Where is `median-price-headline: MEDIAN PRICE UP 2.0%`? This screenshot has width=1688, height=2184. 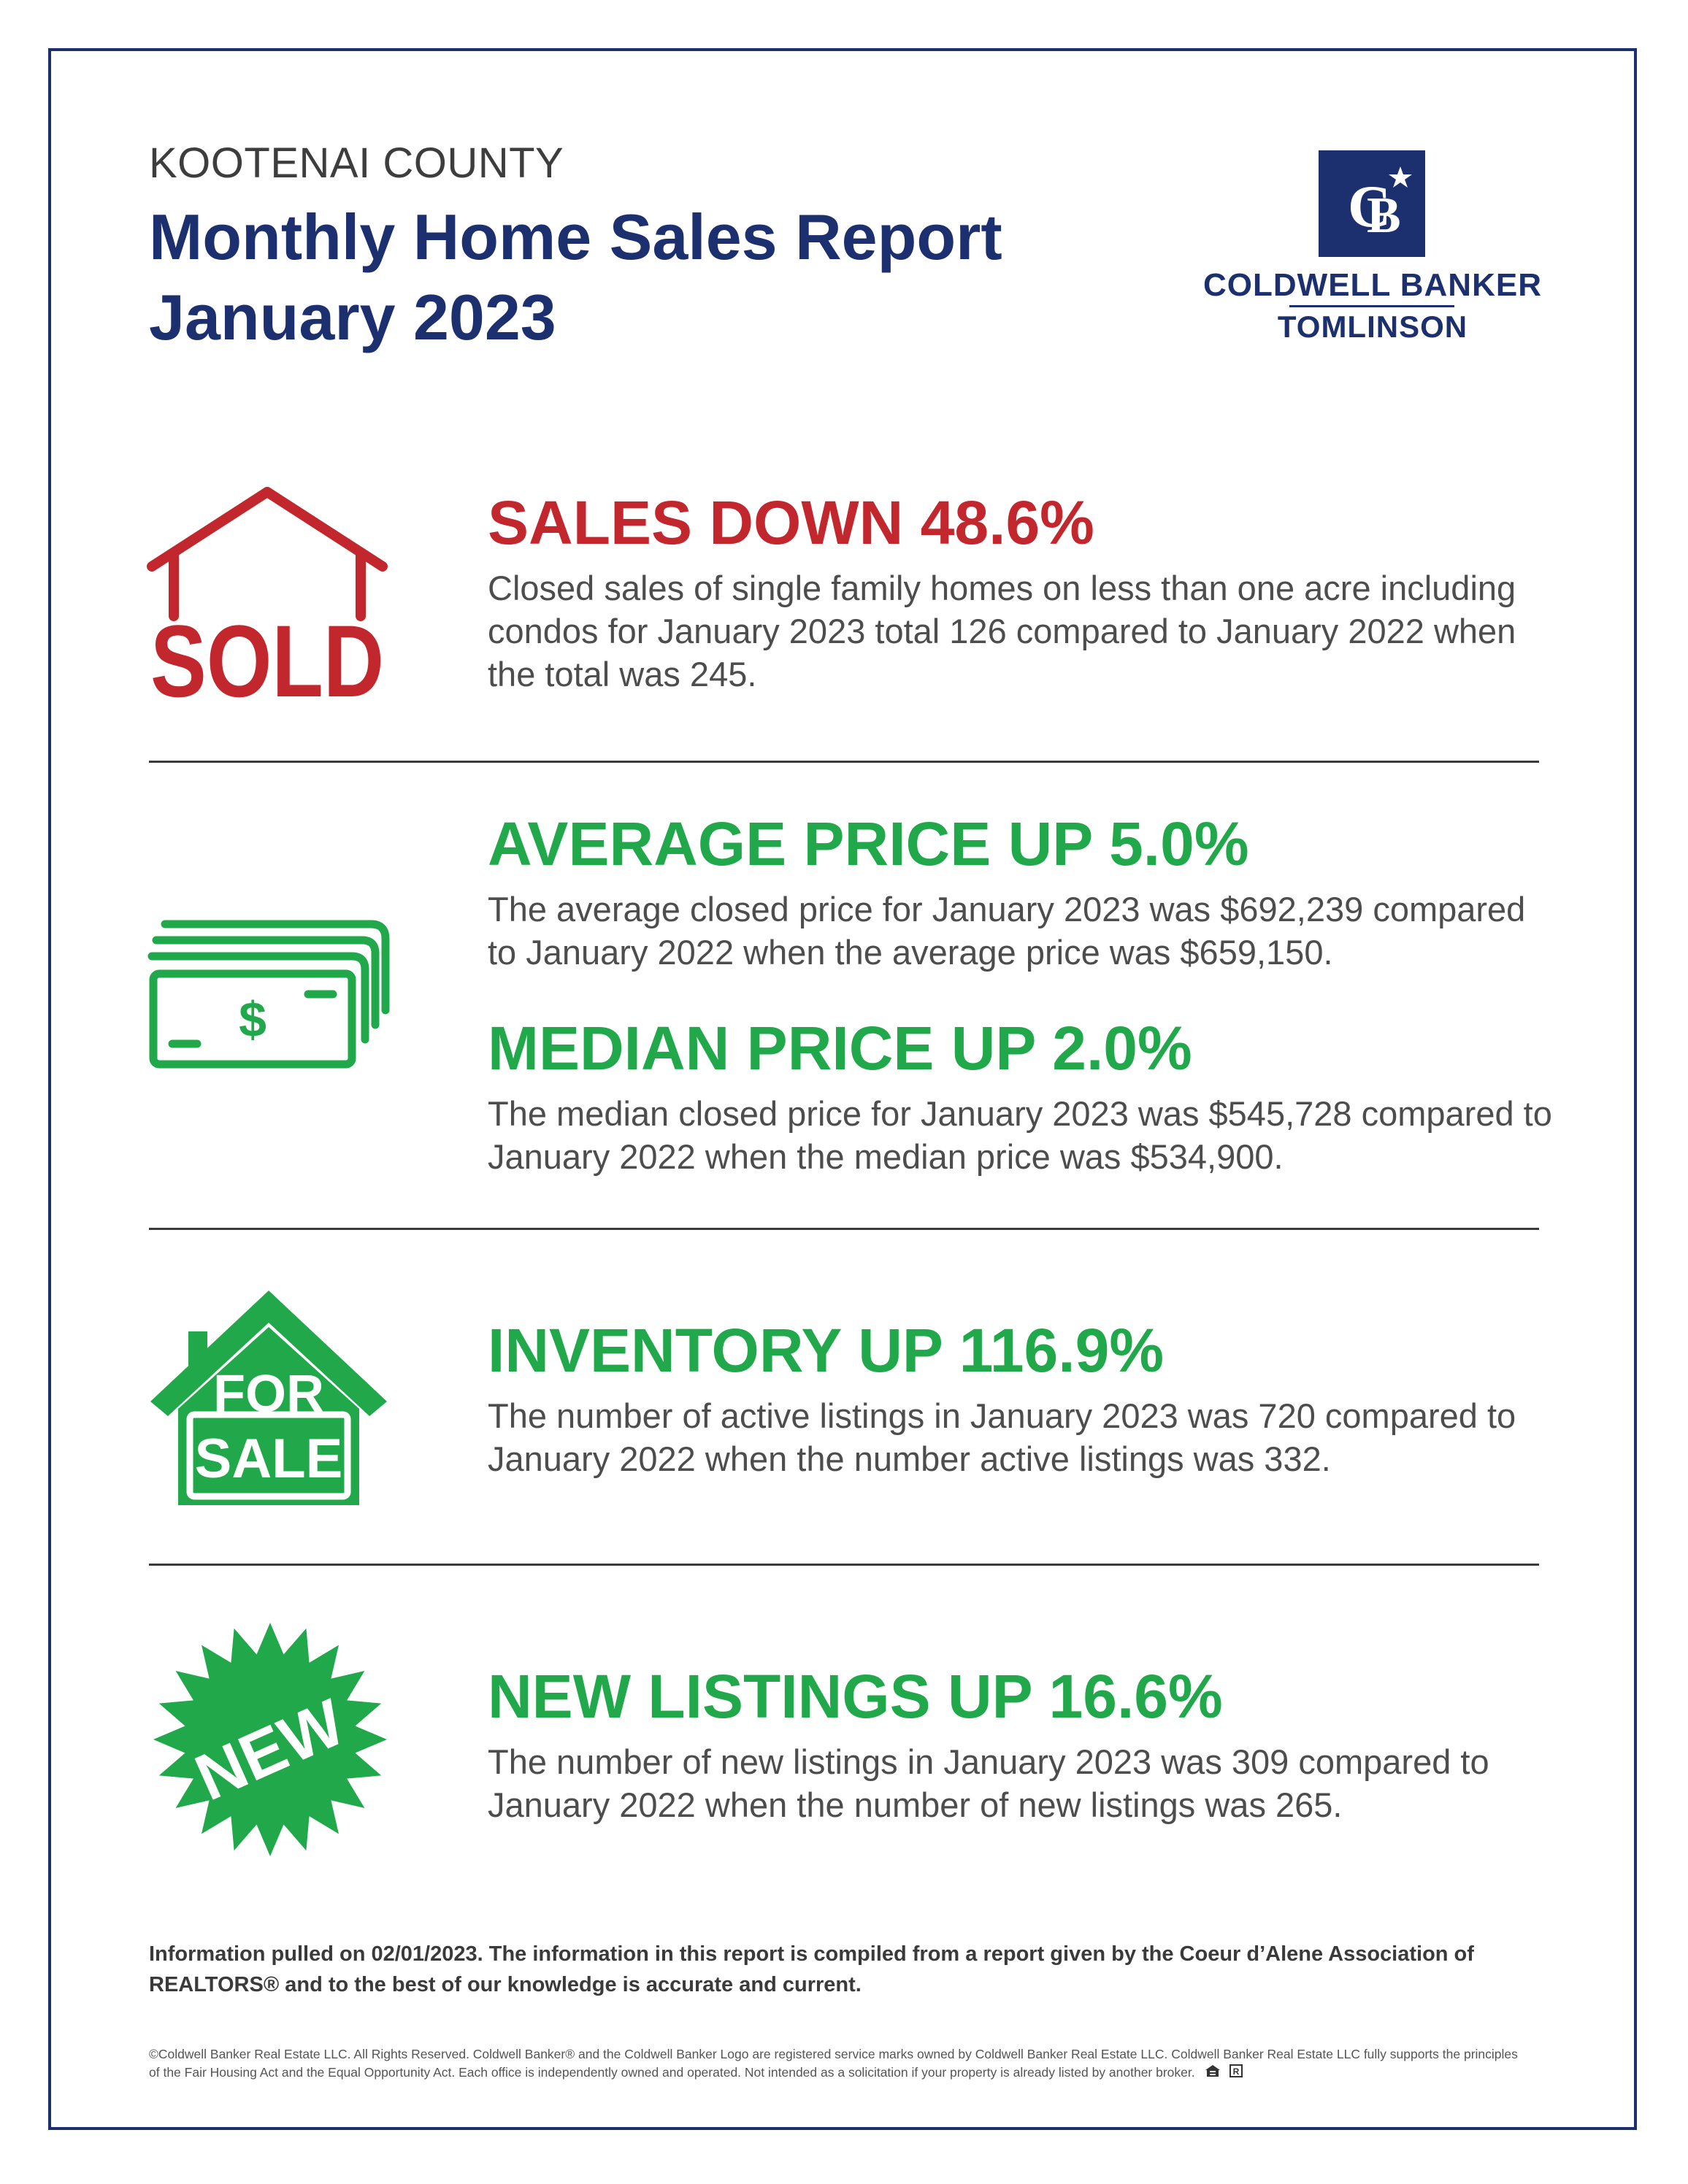
median-price-headline: MEDIAN PRICE UP 2.0% is located at coordinates (840, 1048).